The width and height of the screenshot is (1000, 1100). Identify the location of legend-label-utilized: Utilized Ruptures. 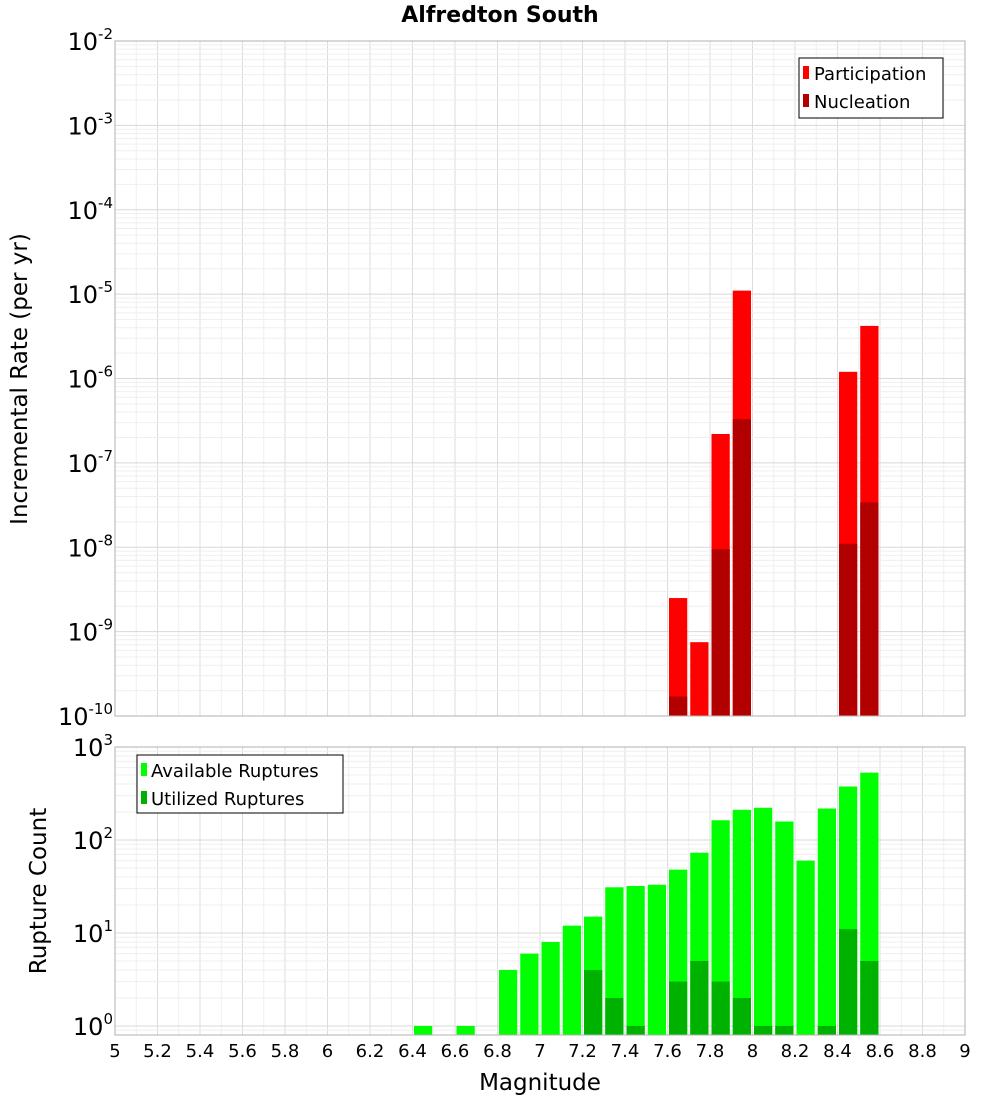
(227, 799).